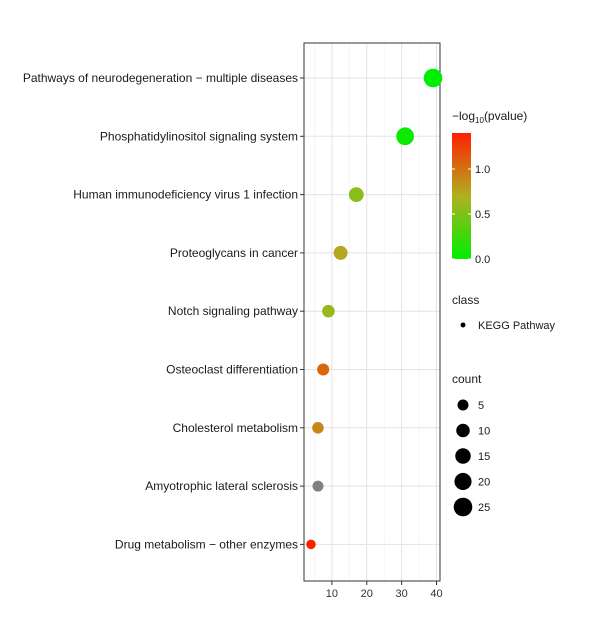 This screenshot has height=636, width=600. Describe the element at coordinates (482, 170) in the screenshot. I see `color-tick-label: 1.0` at that location.